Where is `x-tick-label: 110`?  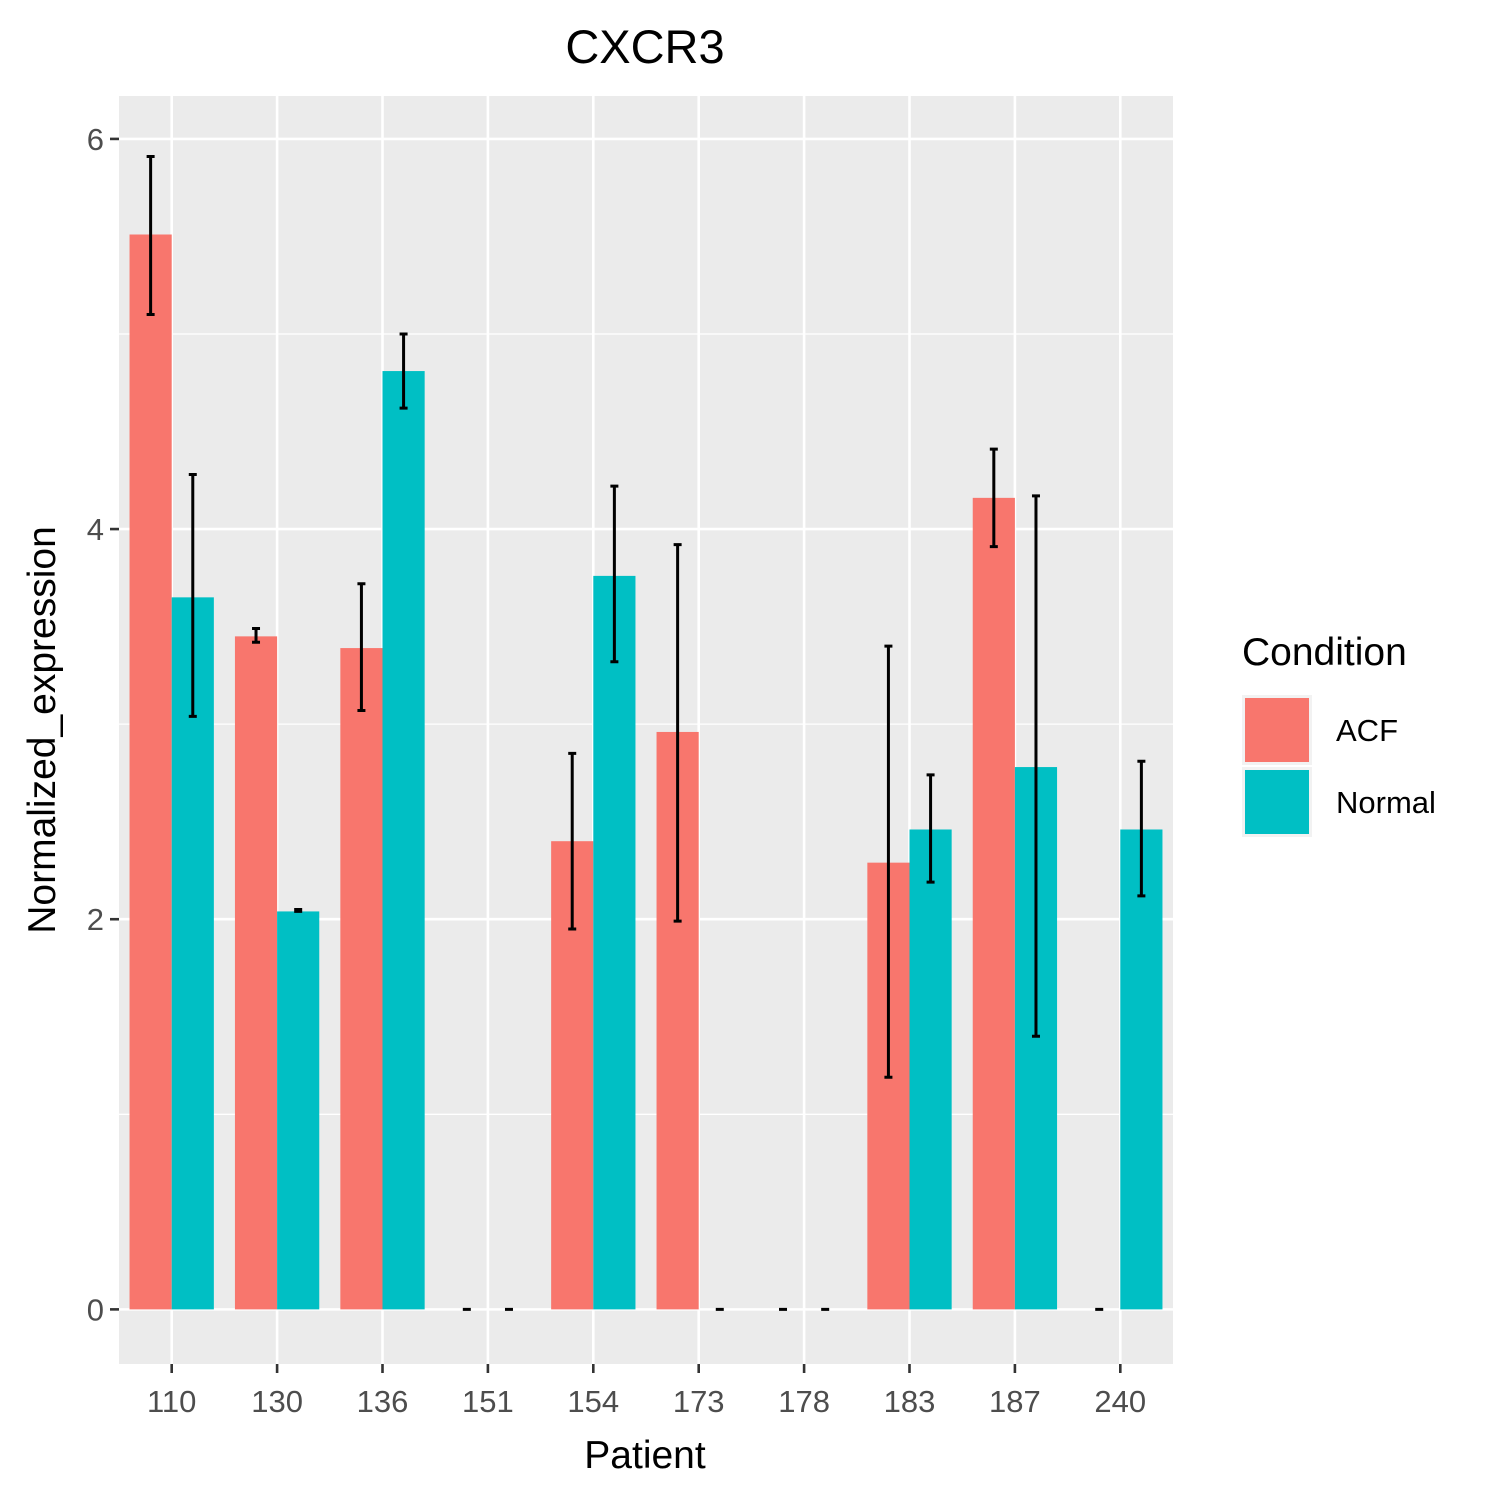 x-tick-label: 110 is located at coordinates (171, 1401).